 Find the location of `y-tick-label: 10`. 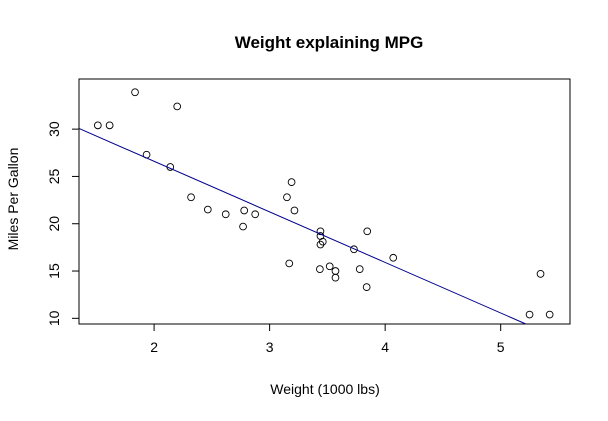

y-tick-label: 10 is located at coordinates (54, 318).